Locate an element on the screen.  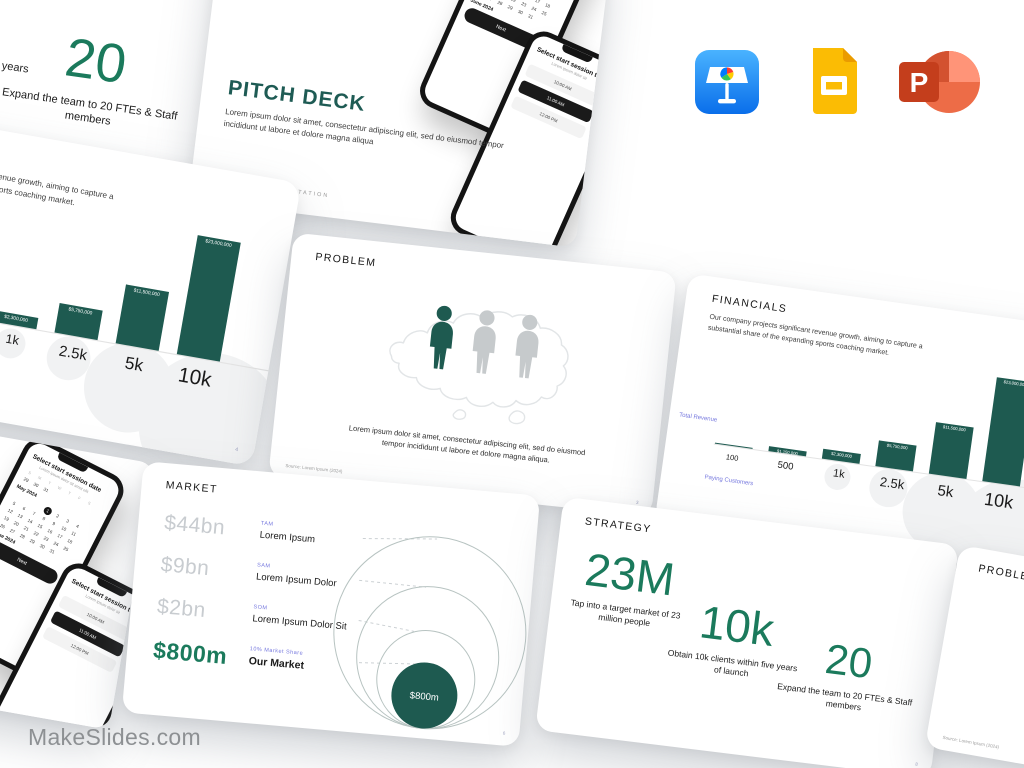
category-label: 500 is located at coordinates (785, 466).